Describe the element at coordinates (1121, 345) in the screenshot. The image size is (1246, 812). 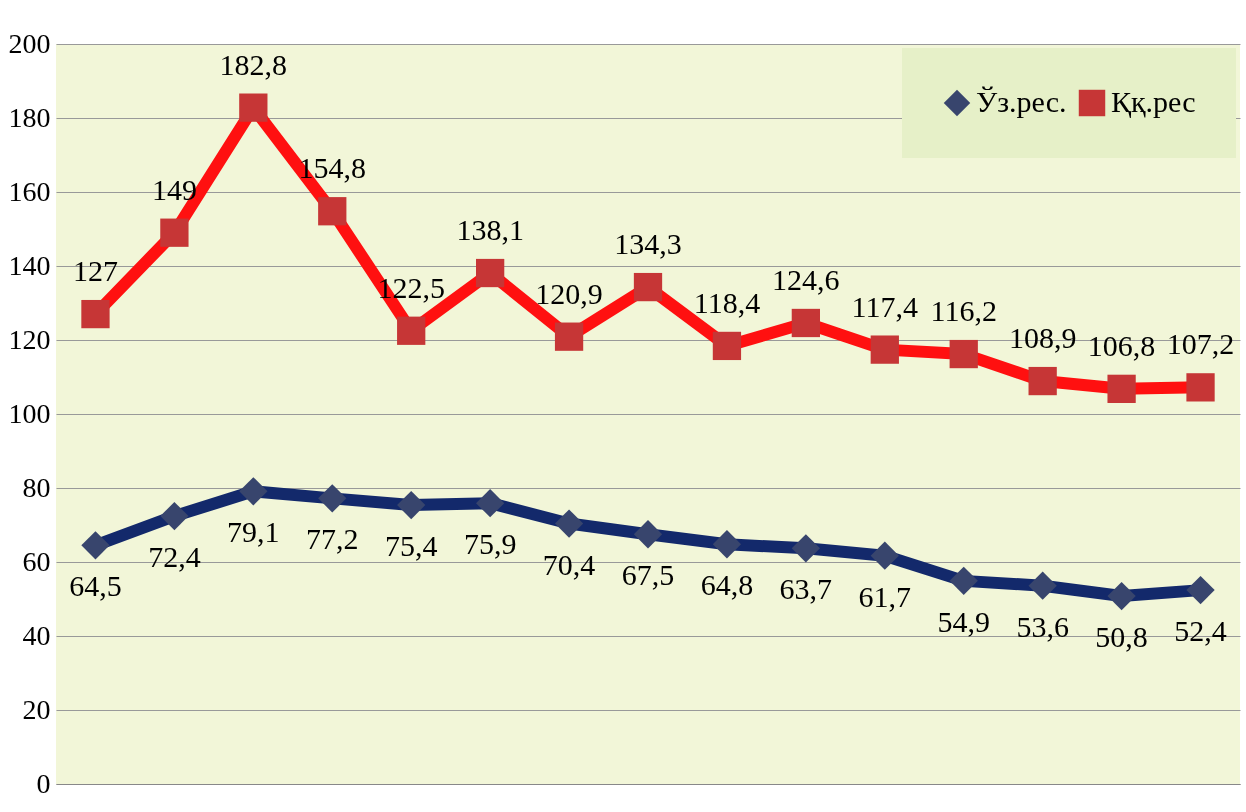
I see `data-label: 106,8` at that location.